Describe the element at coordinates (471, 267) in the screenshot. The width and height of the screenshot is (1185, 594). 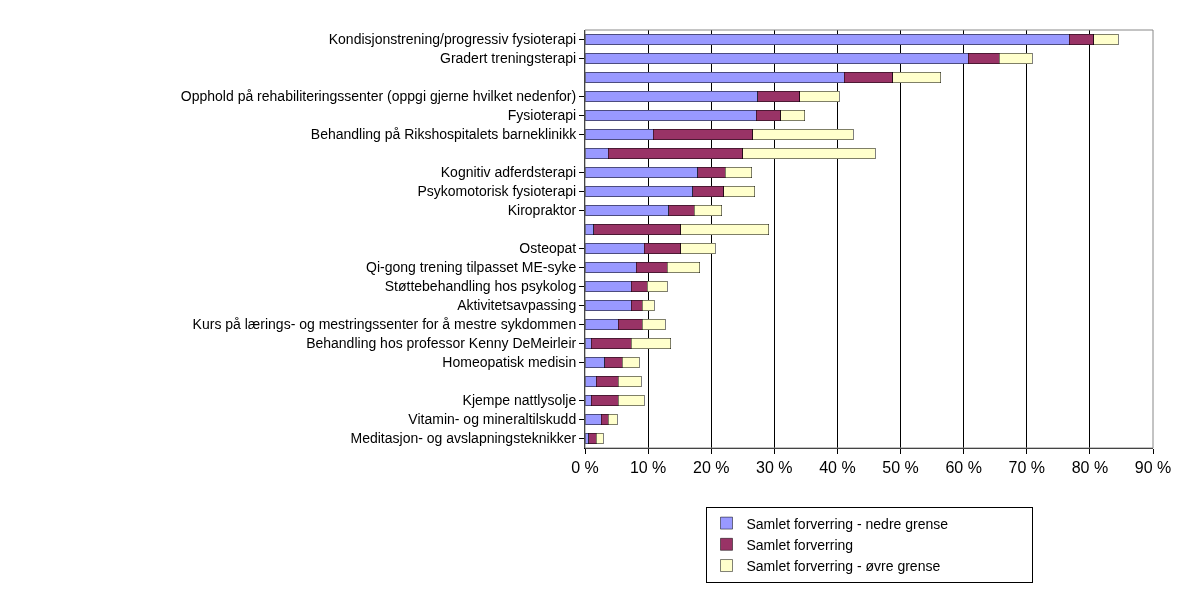
I see `y-tick-label: Qi-gong trening tilpasset ME-syke` at that location.